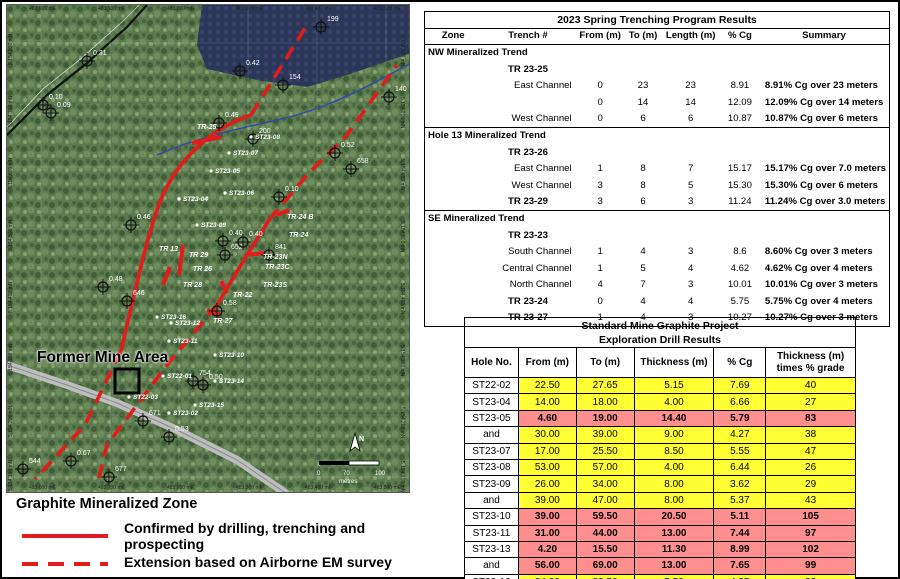  What do you see at coordinates (547, 435) in the screenshot?
I see `from-cell: 30.00` at bounding box center [547, 435].